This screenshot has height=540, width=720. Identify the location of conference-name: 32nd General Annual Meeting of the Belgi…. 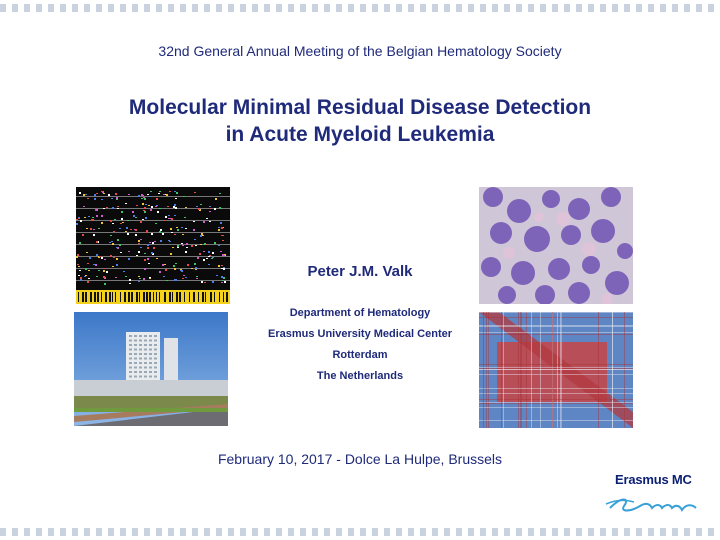
(360, 51).